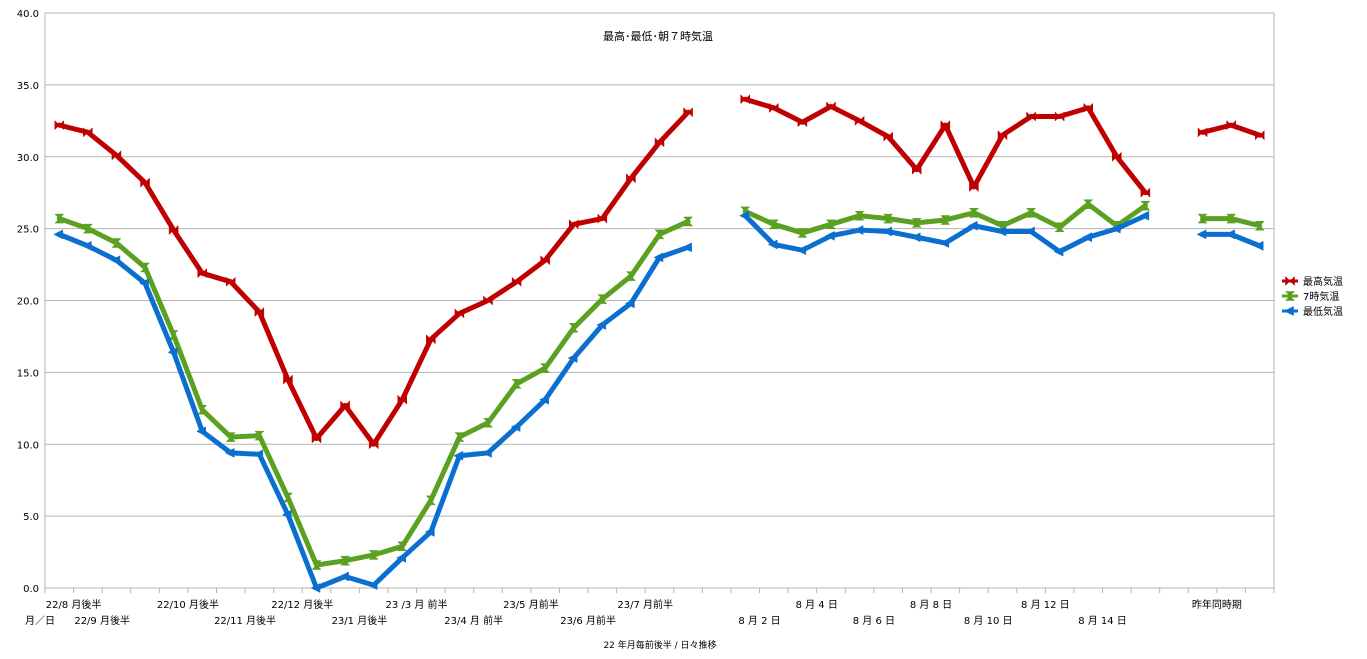 This screenshot has height=659, width=1367. I want to click on x-tick-label: 22/12 月後半, so click(302, 604).